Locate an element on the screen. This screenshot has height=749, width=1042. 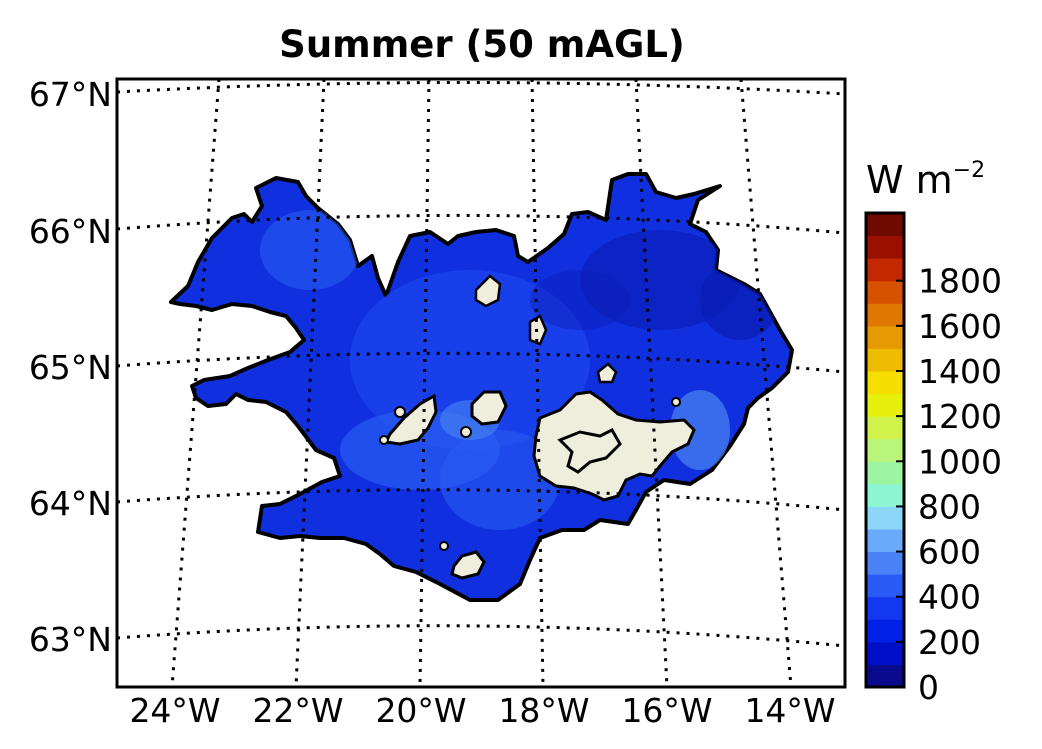
y-tick-label: 63°N is located at coordinates (70, 639).